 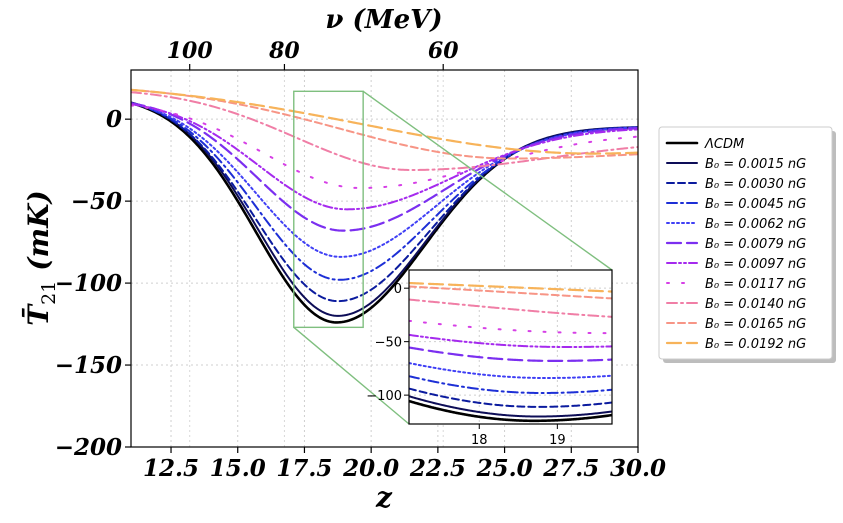 I want to click on zoom-connector-top, so click(x=487, y=180).